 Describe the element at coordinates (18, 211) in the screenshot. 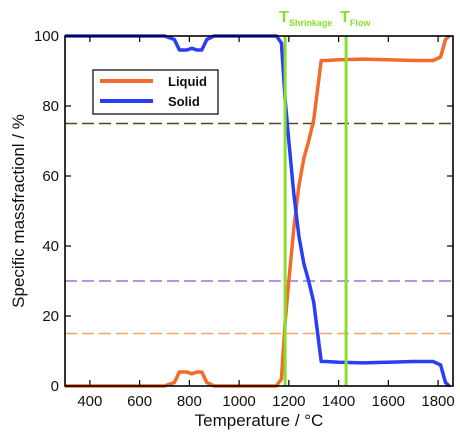

I see `y-axis-title: Specific massfractionl / %` at that location.